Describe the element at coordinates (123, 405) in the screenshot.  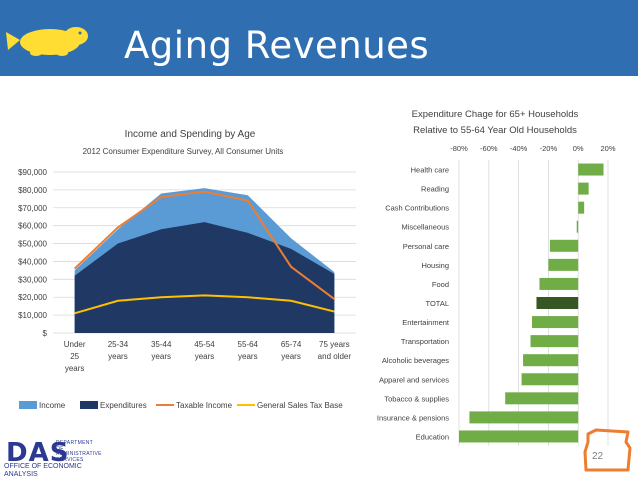
I see `legend-label: Expenditures` at that location.